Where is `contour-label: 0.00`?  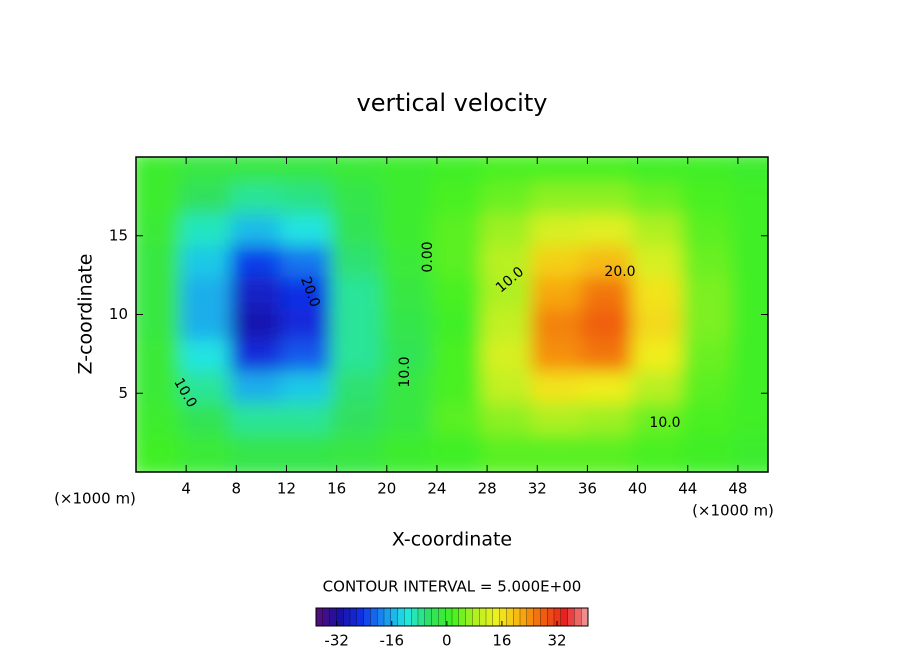
contour-label: 0.00 is located at coordinates (428, 256).